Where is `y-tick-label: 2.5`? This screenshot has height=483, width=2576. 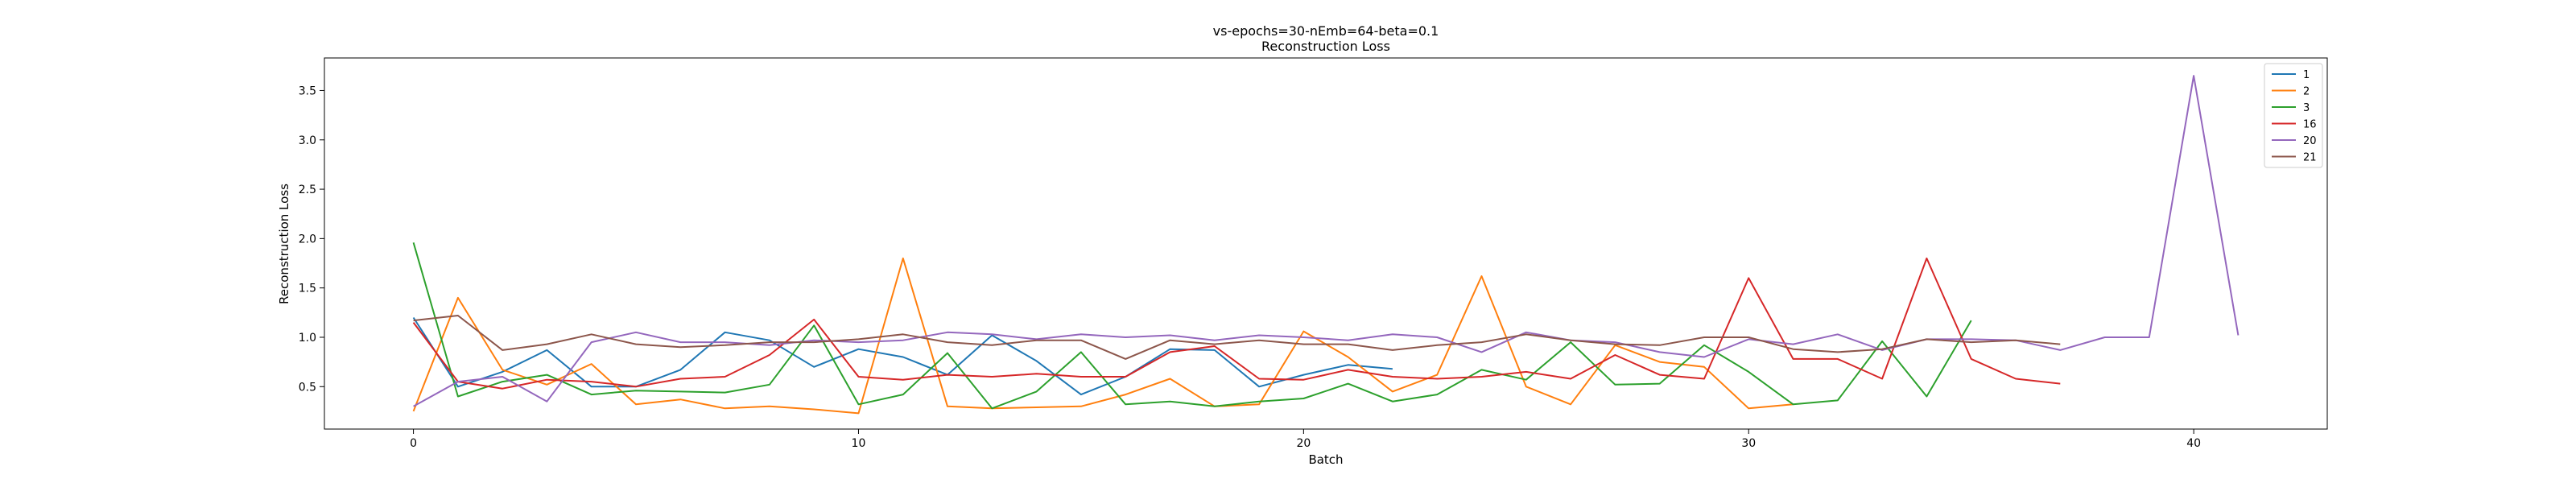
y-tick-label: 2.5 is located at coordinates (307, 190).